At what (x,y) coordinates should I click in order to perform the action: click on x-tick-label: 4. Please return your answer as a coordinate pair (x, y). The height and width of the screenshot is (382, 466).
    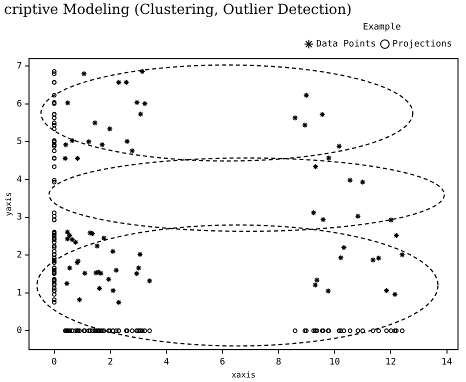
    Looking at the image, I should click on (167, 362).